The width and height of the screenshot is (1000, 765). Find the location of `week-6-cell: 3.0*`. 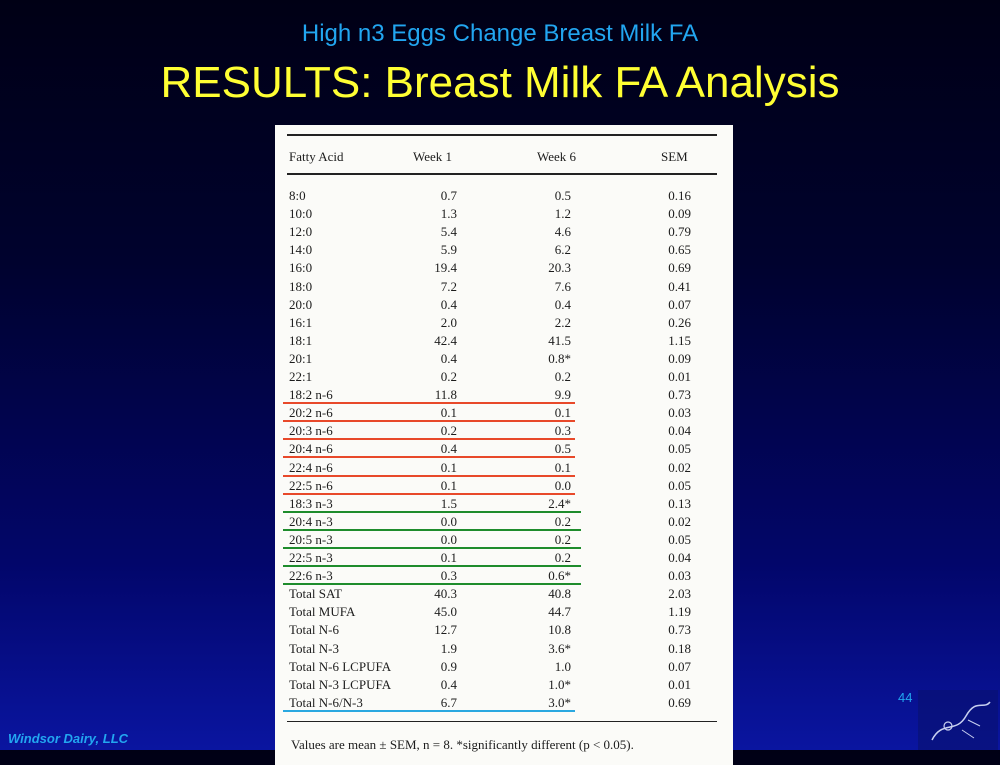

week-6-cell: 3.0* is located at coordinates (559, 702).